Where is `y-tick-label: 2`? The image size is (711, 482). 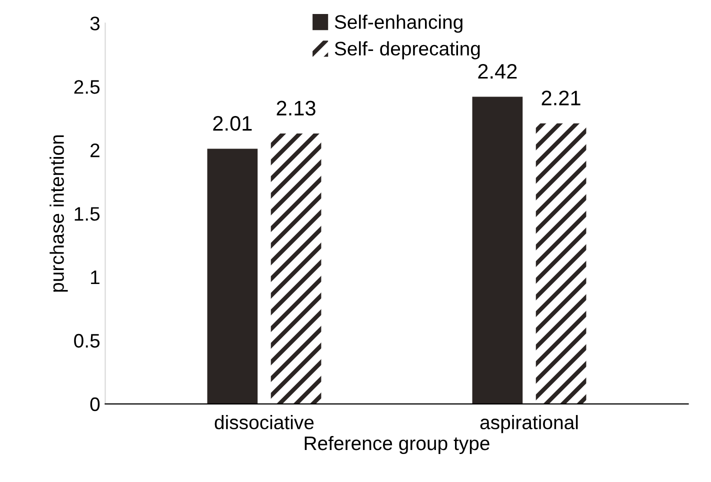 y-tick-label: 2 is located at coordinates (95, 151).